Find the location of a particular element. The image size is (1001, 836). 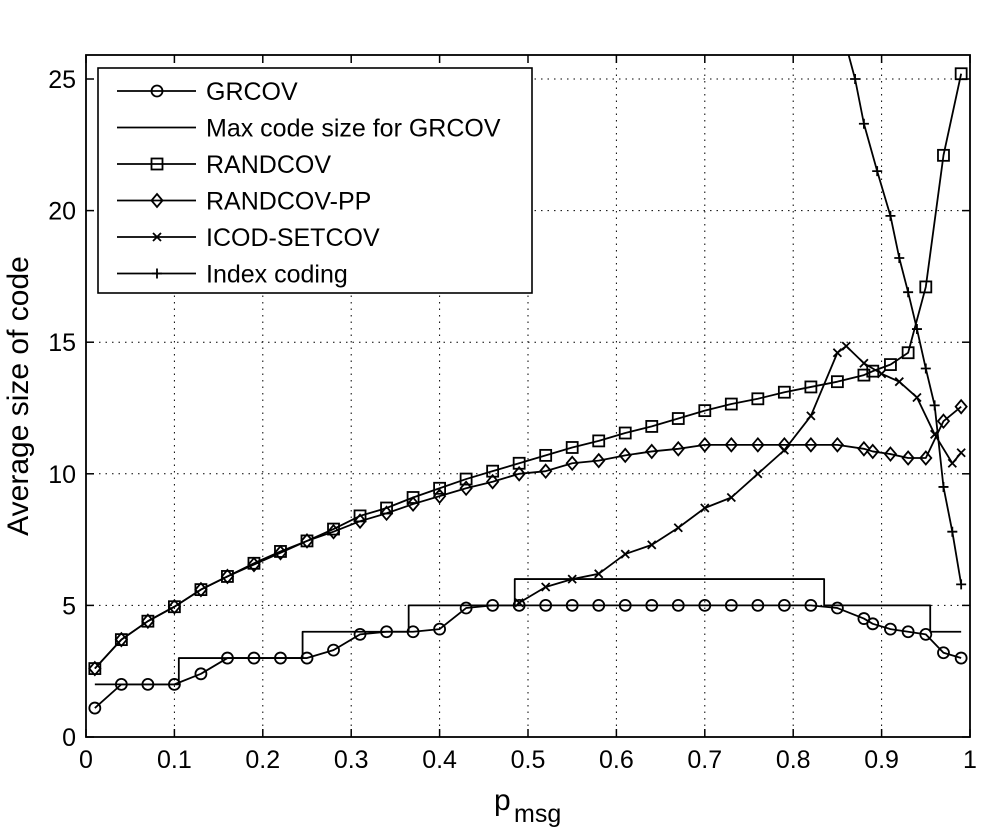

x-tick-label: 0.2 is located at coordinates (262, 760).